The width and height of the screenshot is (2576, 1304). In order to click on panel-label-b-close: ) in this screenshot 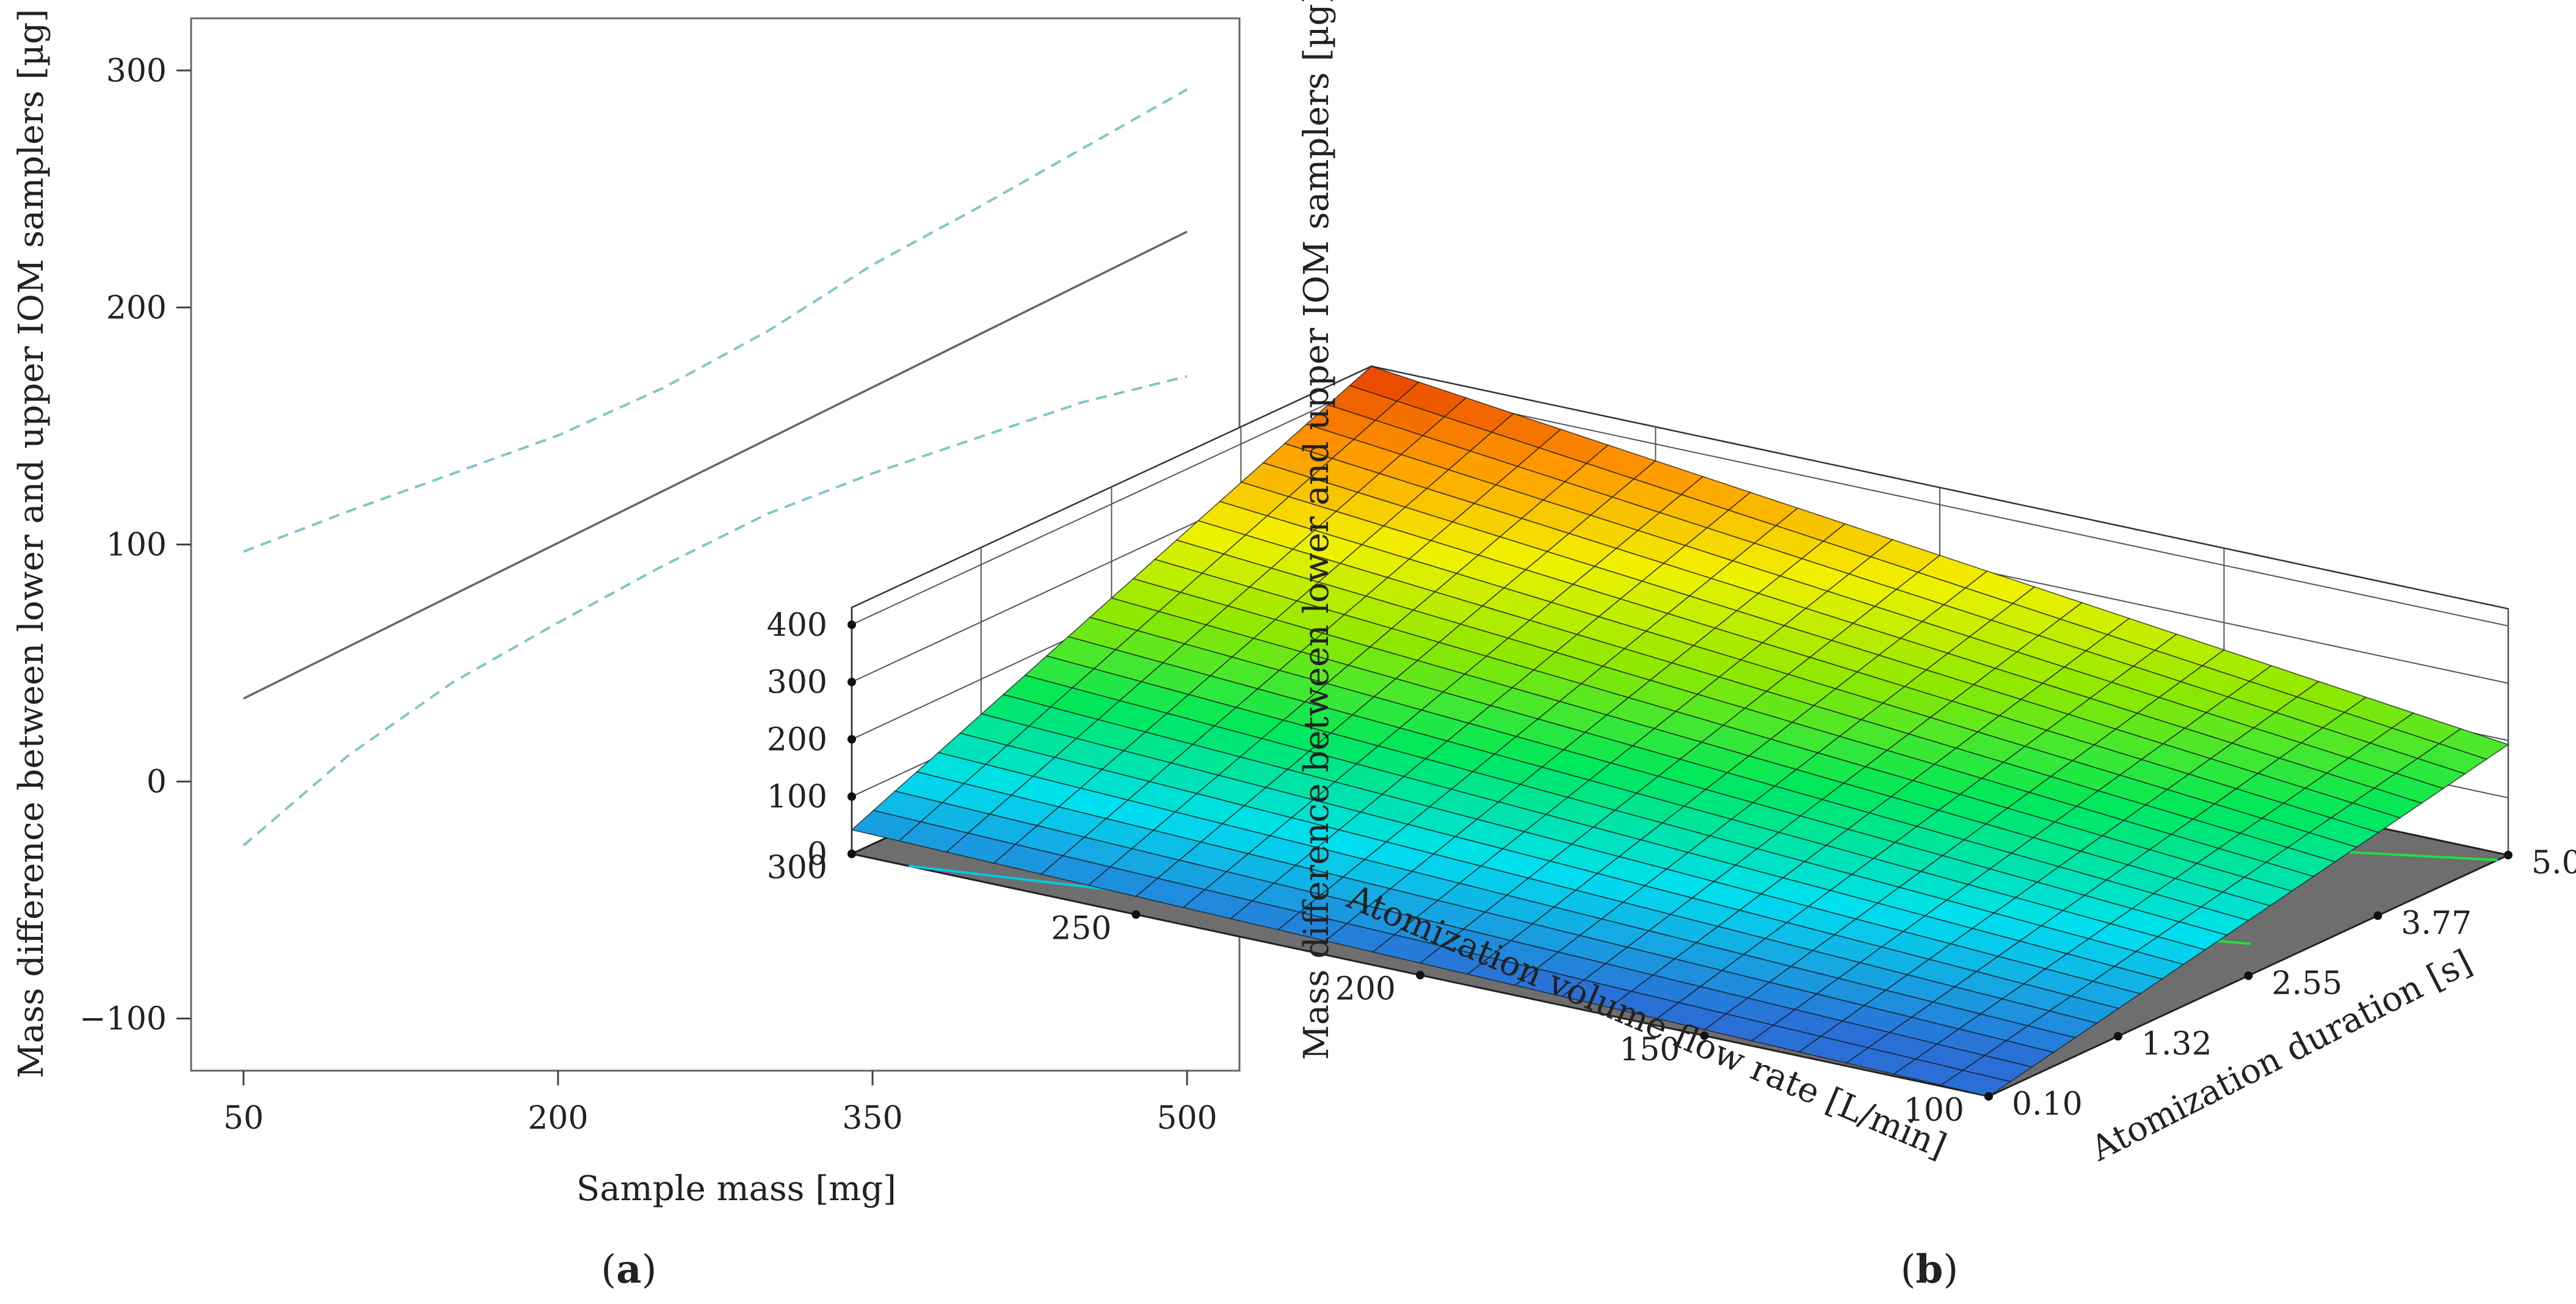, I will do `click(1950, 1269)`.